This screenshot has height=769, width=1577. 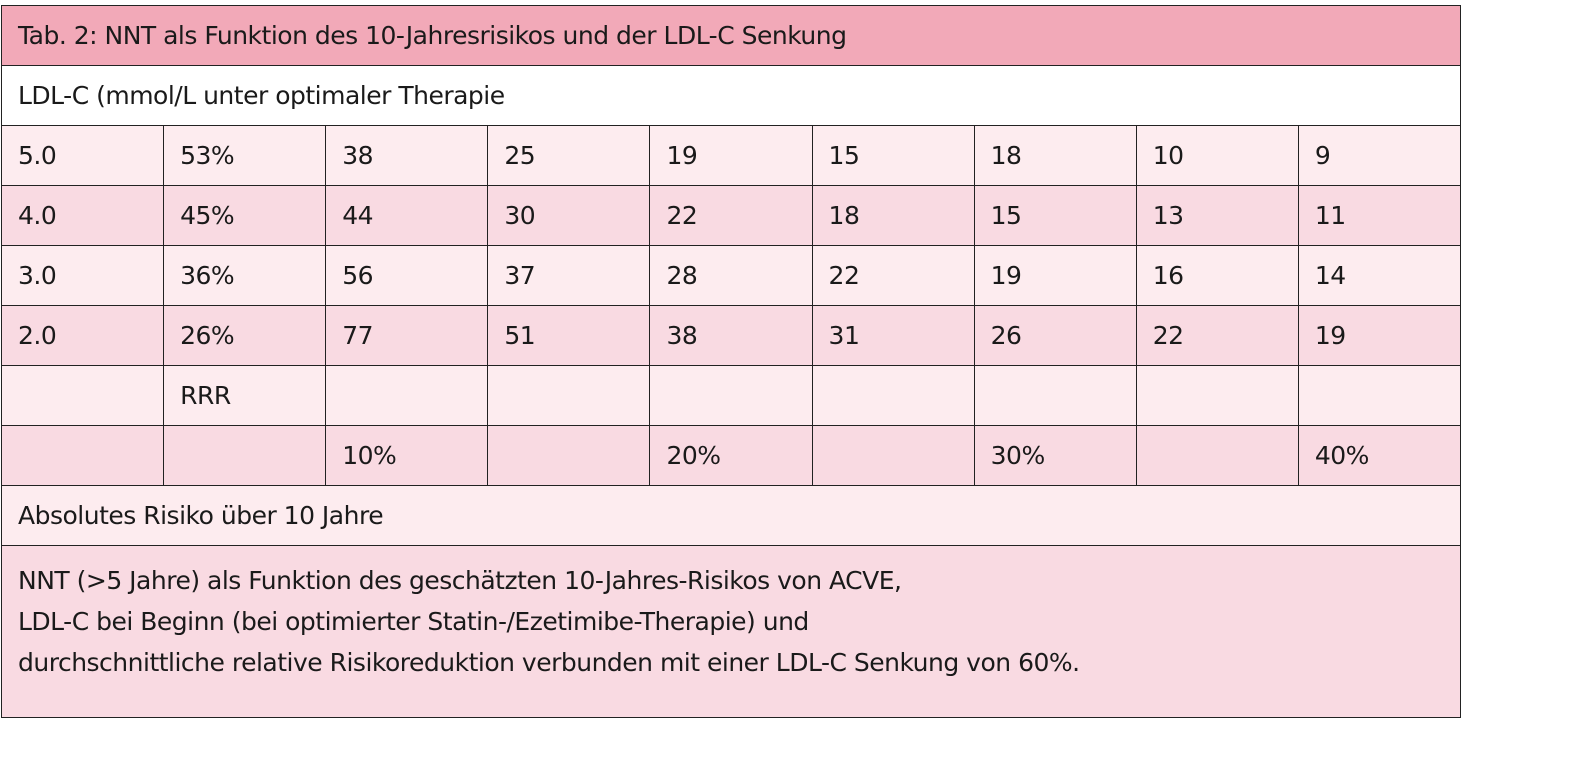 I want to click on nnt-cell: 37, so click(x=569, y=275).